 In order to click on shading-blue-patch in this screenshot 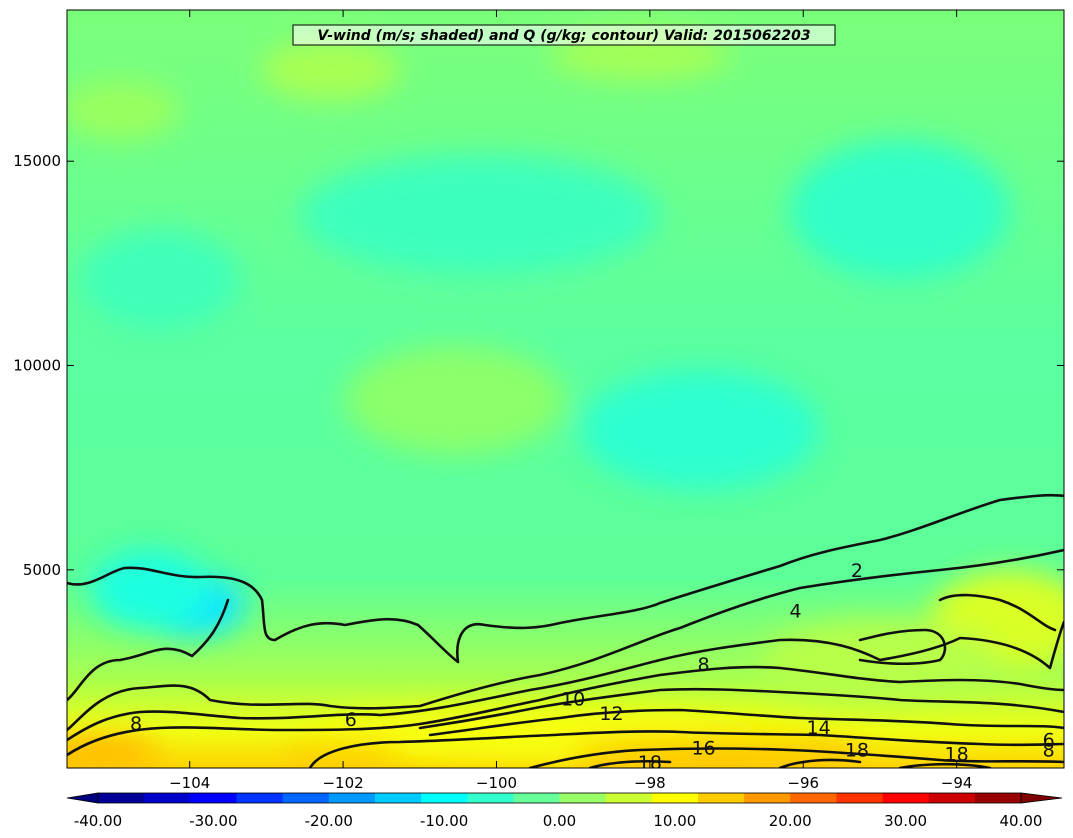, I will do `click(150, 590)`.